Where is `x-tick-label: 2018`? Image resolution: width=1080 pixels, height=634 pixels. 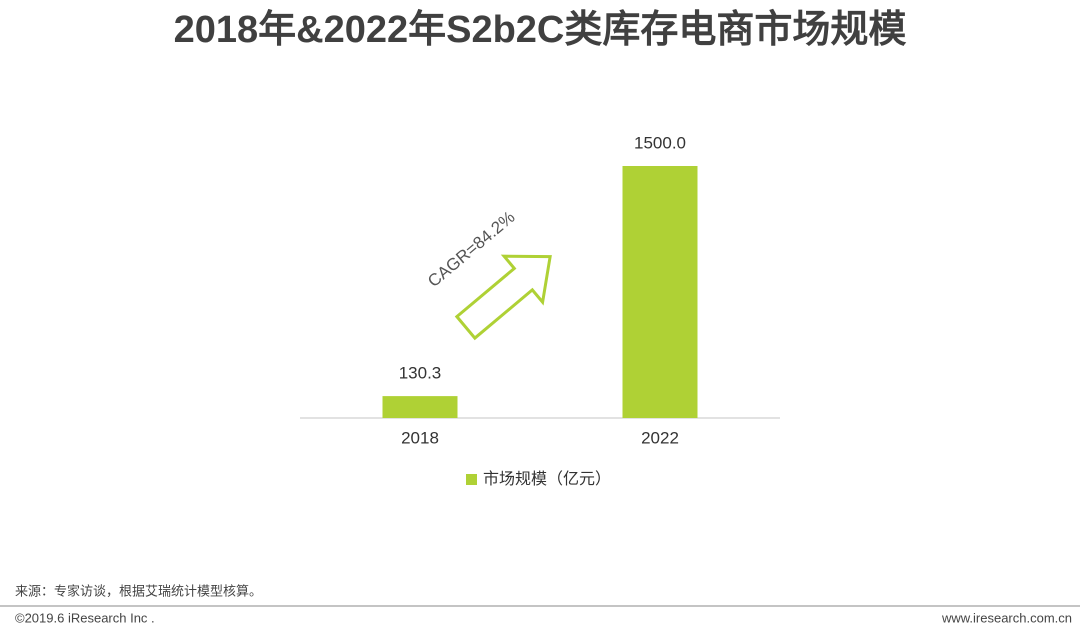 x-tick-label: 2018 is located at coordinates (420, 437).